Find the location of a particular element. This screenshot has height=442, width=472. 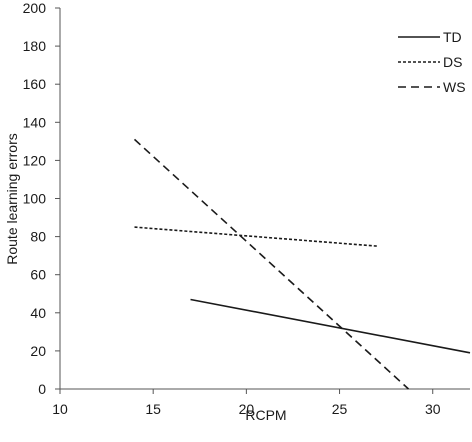

y-tick-label: 120 is located at coordinates (35, 160).